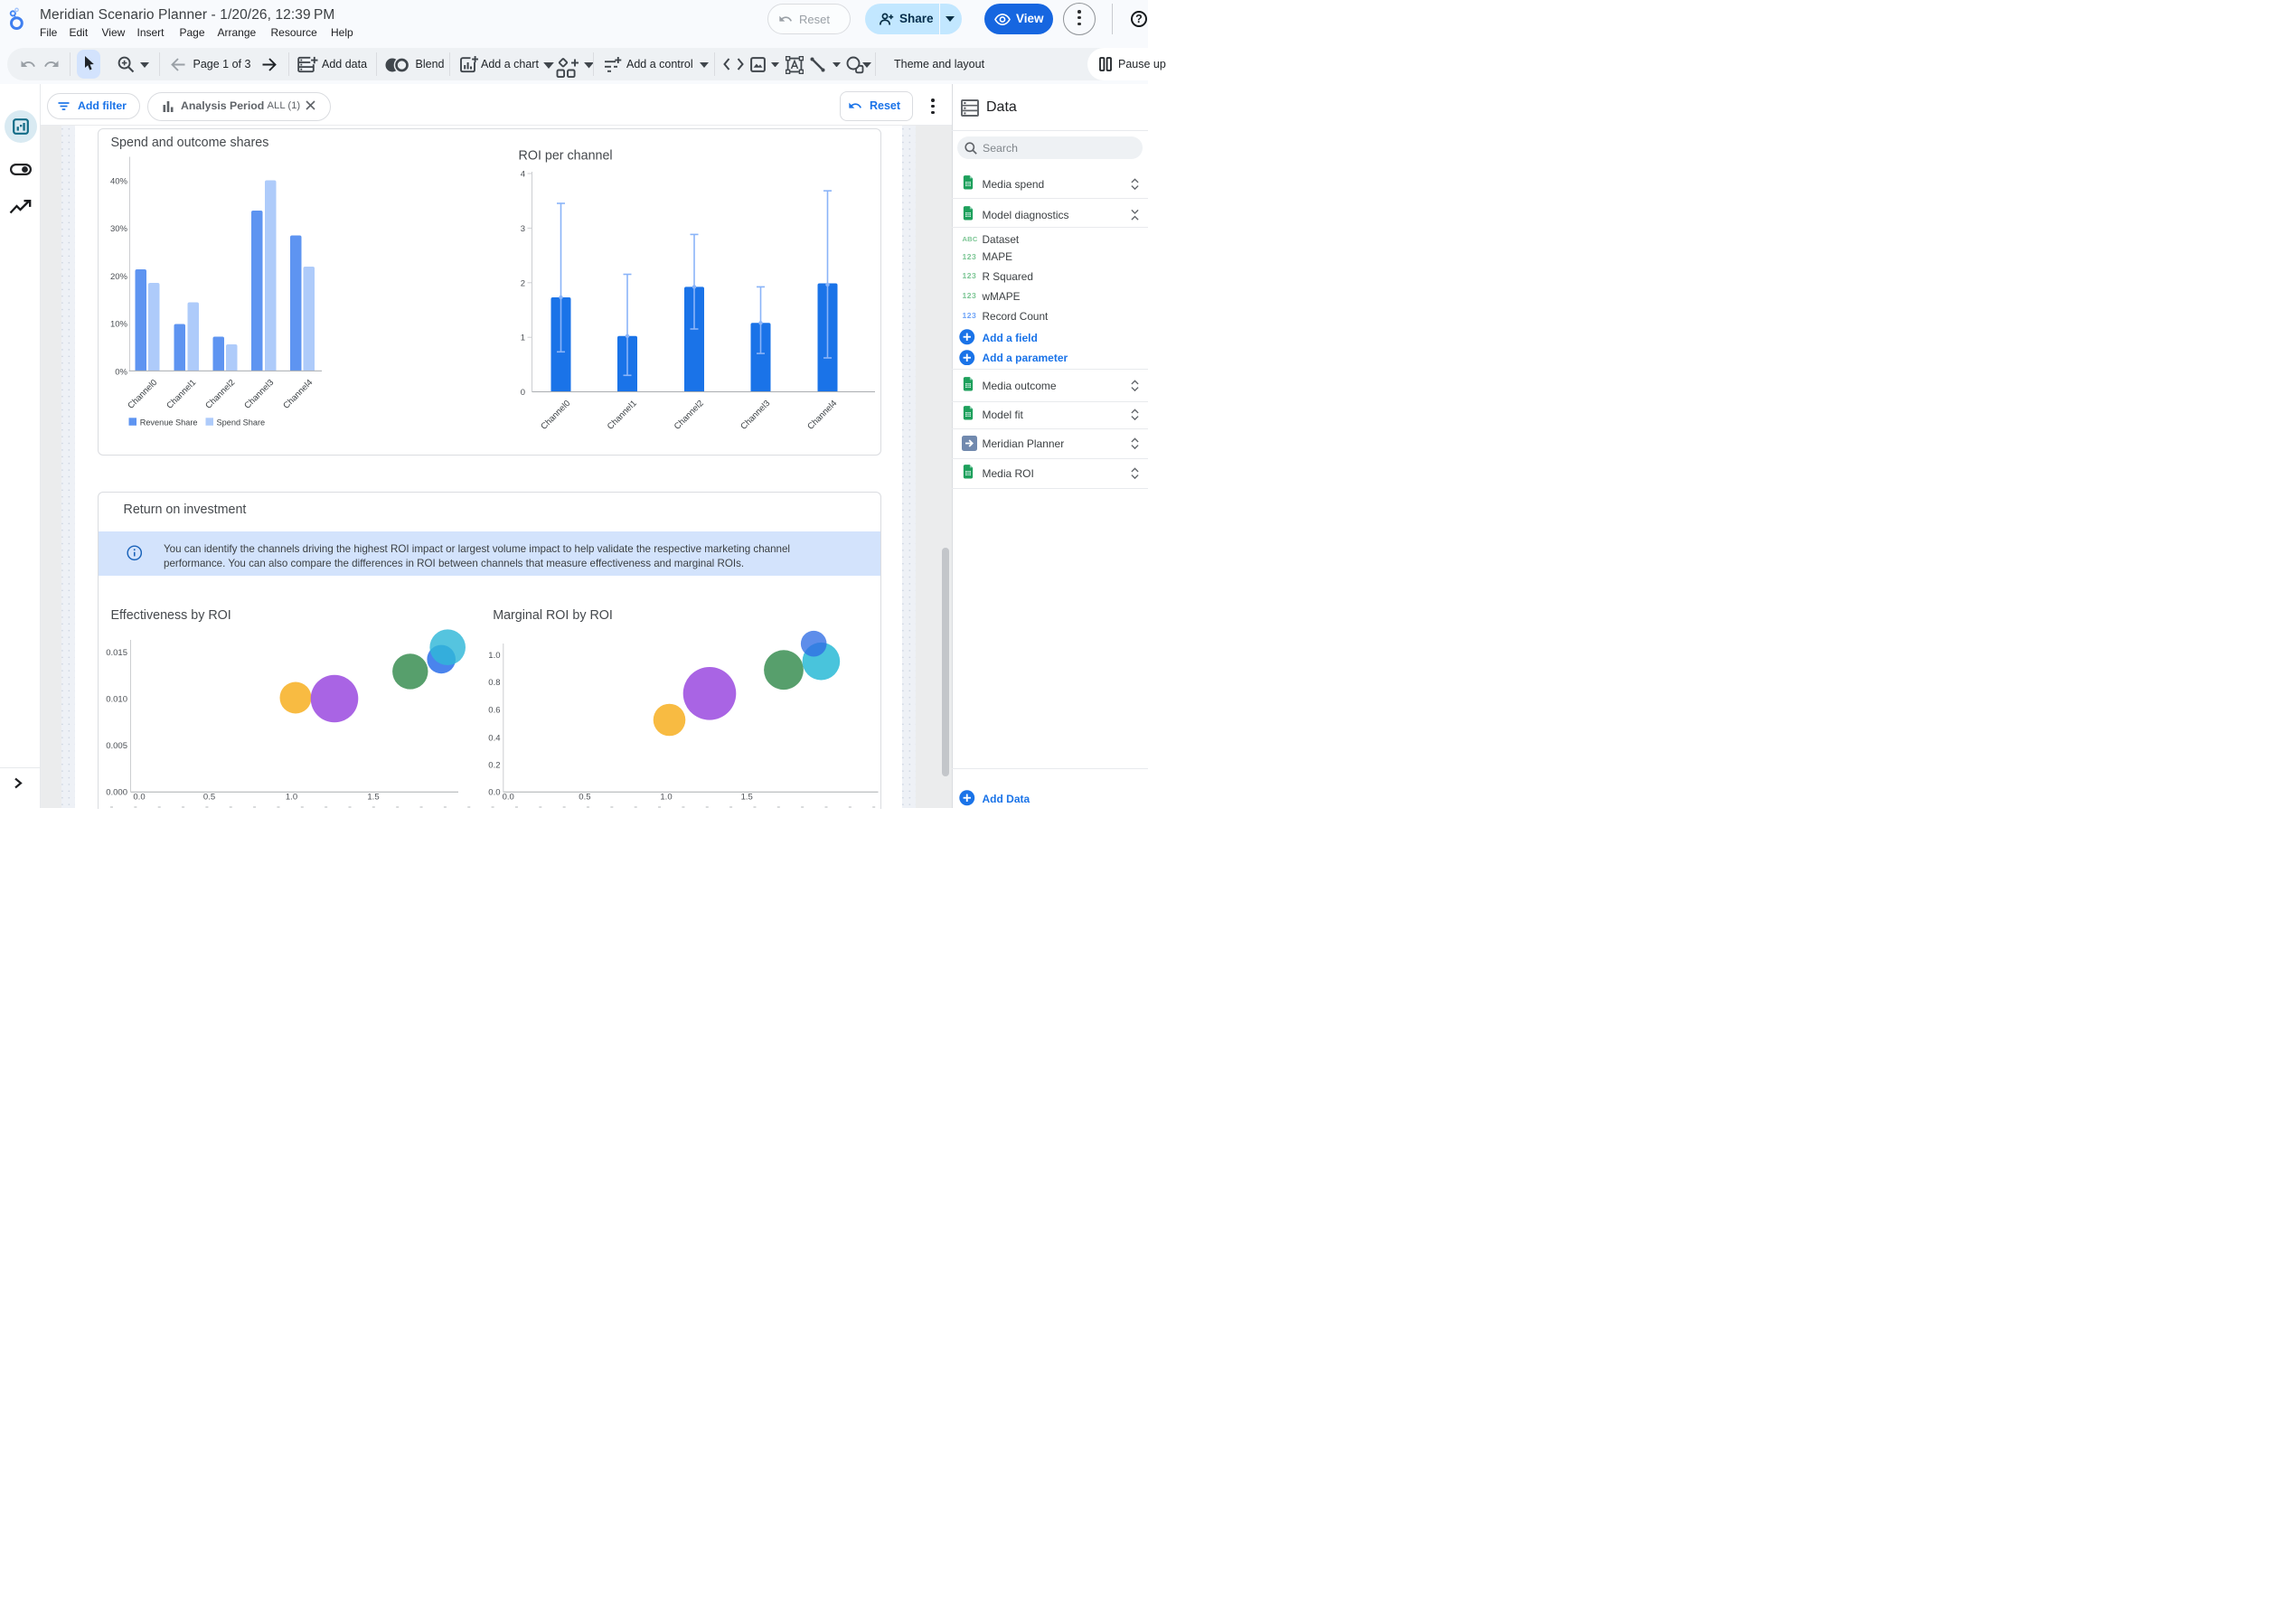 The height and width of the screenshot is (1616, 2296). What do you see at coordinates (494, 683) in the screenshot?
I see `svg-text: 0.8` at bounding box center [494, 683].